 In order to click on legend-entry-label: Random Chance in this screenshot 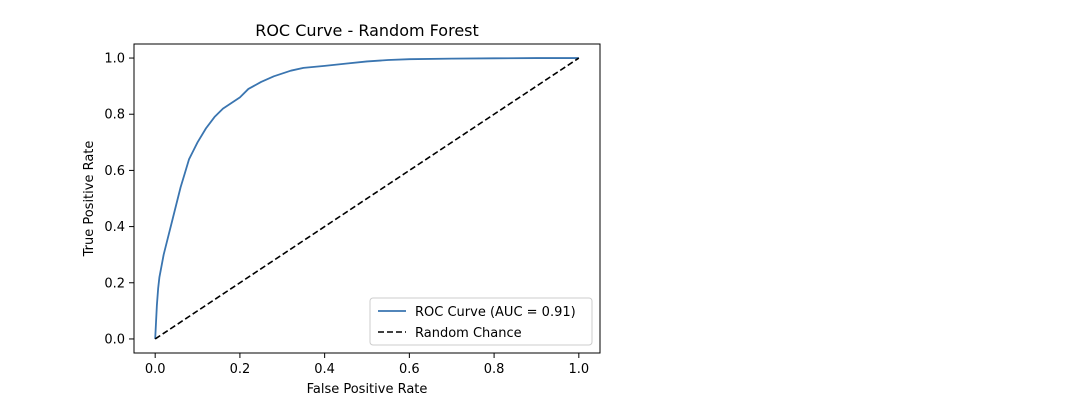, I will do `click(468, 333)`.